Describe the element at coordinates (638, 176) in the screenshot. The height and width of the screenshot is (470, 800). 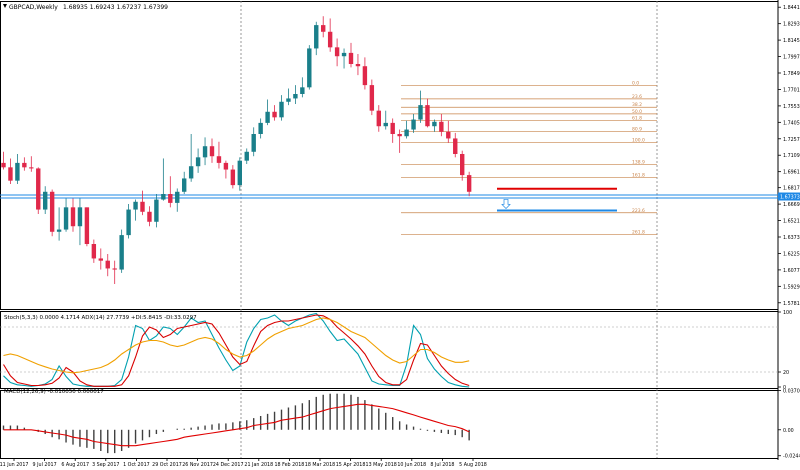
I see `fib-level-label: 161.8` at that location.